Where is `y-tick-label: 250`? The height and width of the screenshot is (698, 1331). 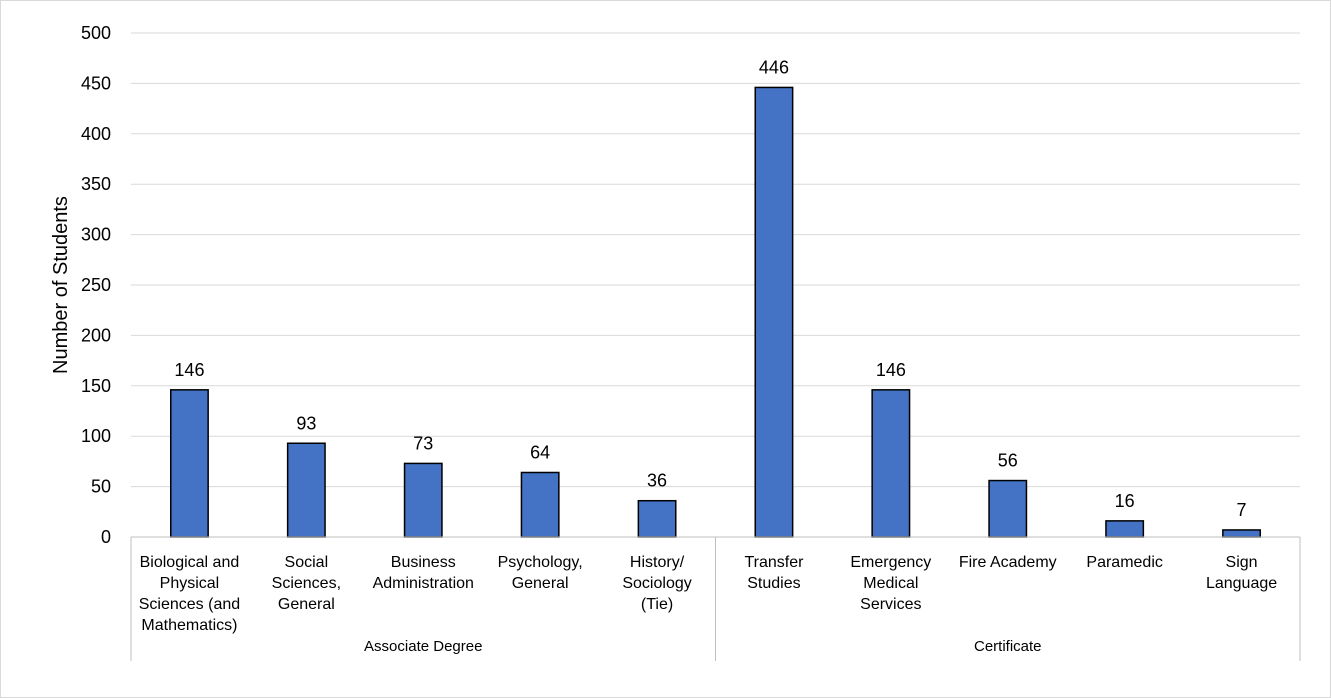 y-tick-label: 250 is located at coordinates (96, 285).